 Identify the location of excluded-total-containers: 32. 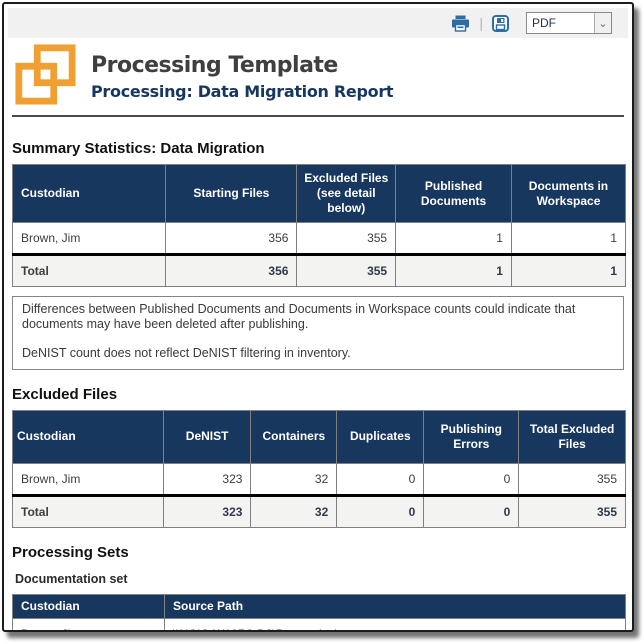
(294, 510).